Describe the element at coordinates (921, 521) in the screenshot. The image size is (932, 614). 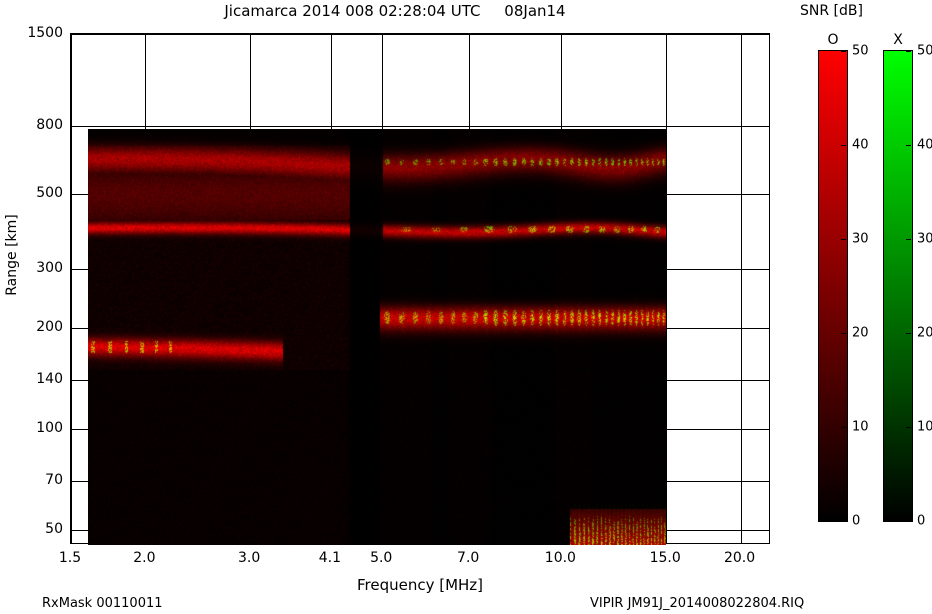
I see `colorbar-x-tick-0: 0` at that location.